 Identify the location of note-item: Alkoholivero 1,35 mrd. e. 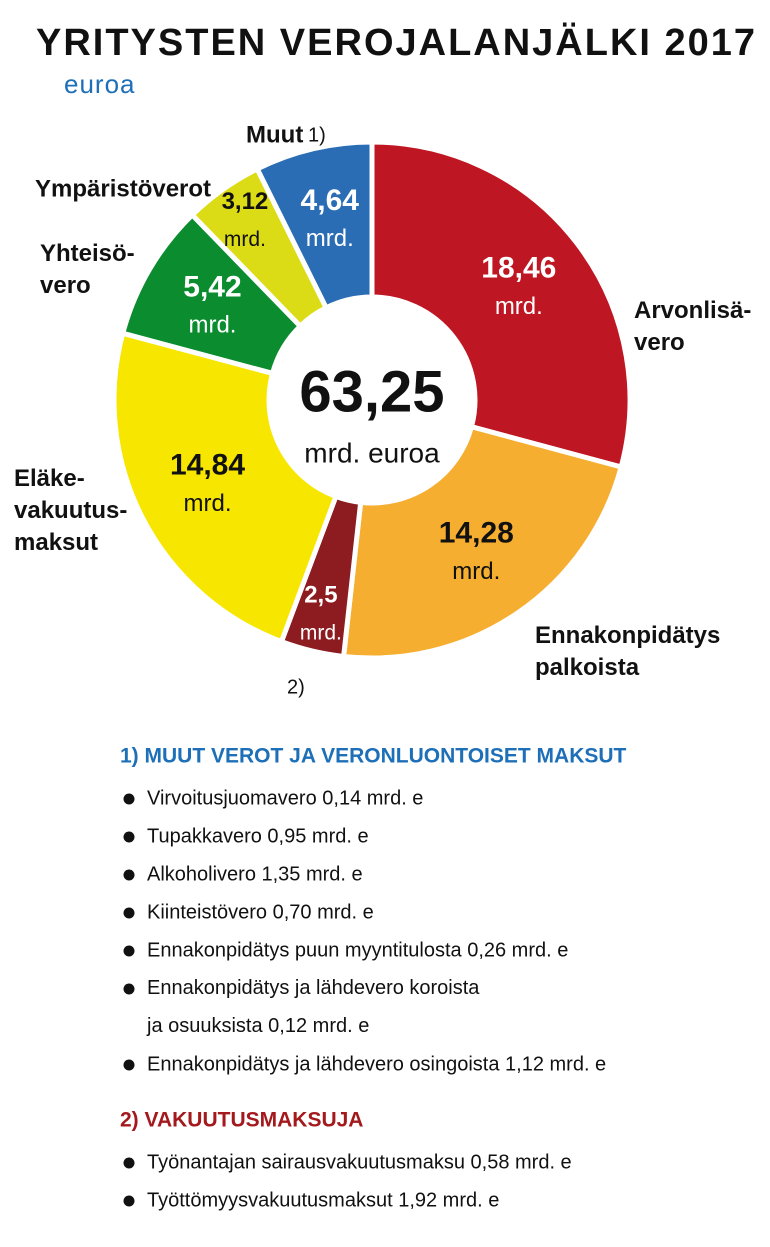
(255, 874).